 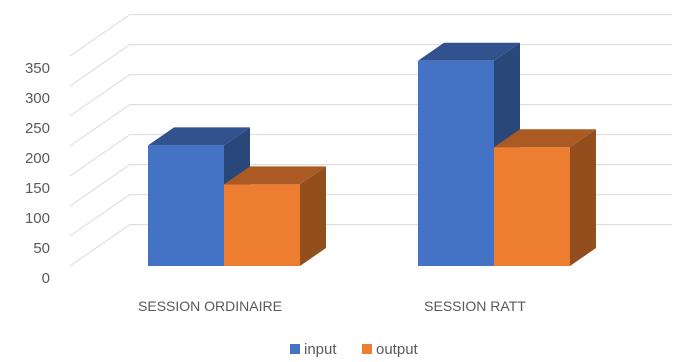 I want to click on y-tick-label: 250, so click(x=37, y=128).